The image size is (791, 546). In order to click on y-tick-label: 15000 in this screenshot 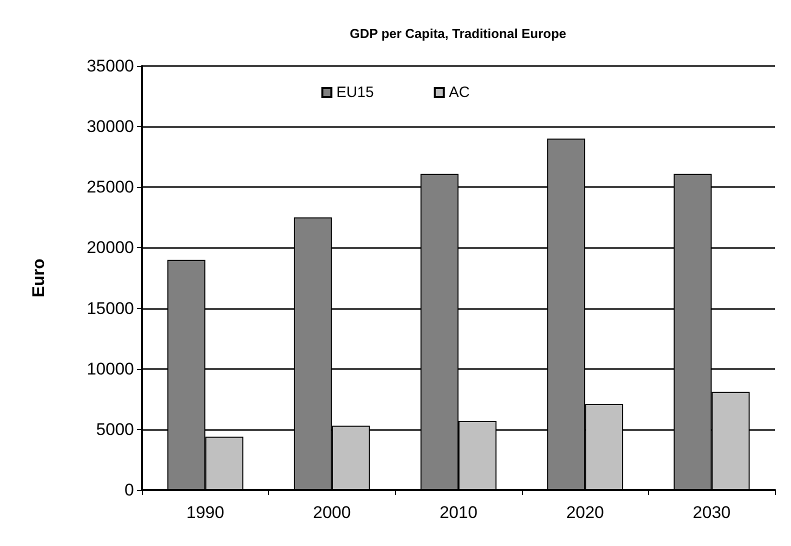, I will do `click(110, 308)`.